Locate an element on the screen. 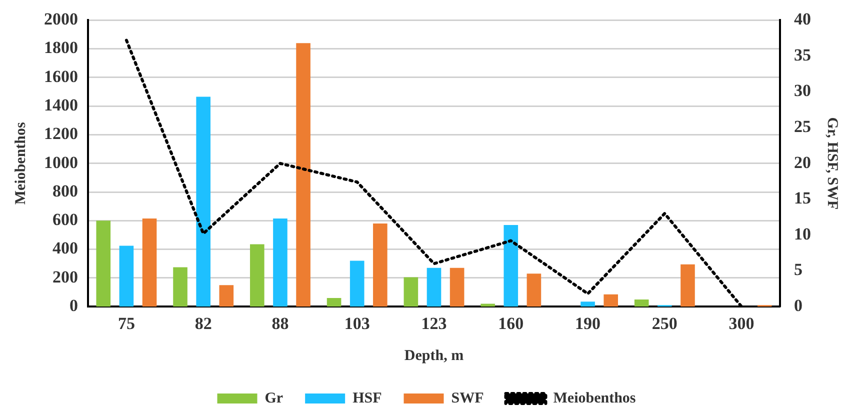  legend-label: HSF is located at coordinates (367, 398).